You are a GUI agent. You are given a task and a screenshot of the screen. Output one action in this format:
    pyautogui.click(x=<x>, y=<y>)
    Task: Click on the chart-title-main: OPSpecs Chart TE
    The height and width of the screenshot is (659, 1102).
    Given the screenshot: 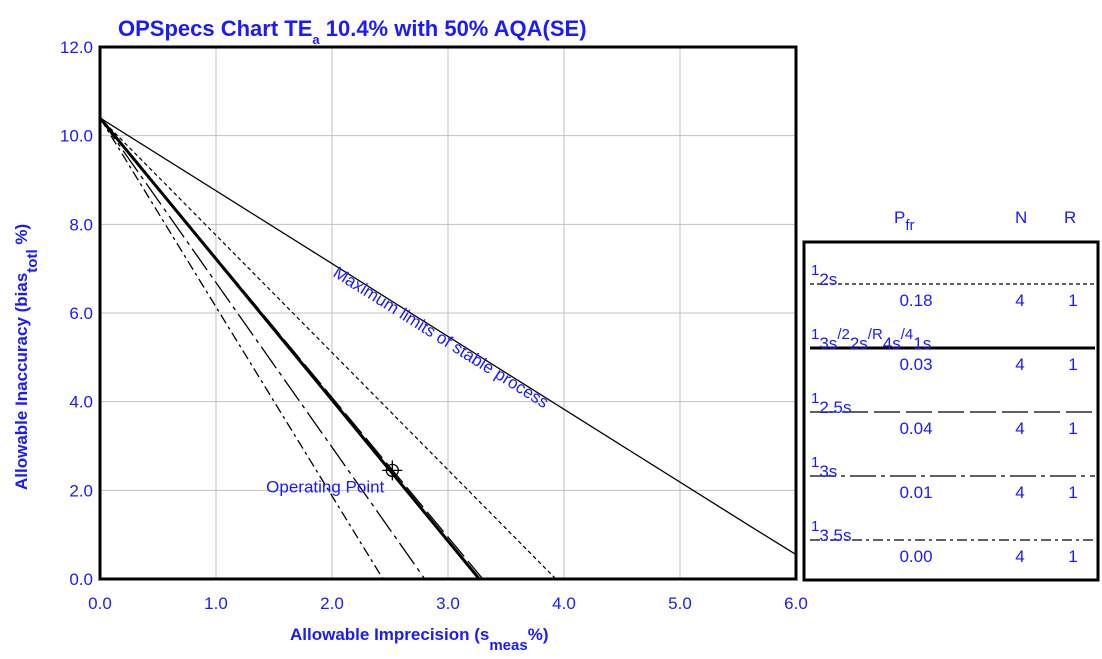 What is the action you would take?
    pyautogui.click(x=215, y=28)
    